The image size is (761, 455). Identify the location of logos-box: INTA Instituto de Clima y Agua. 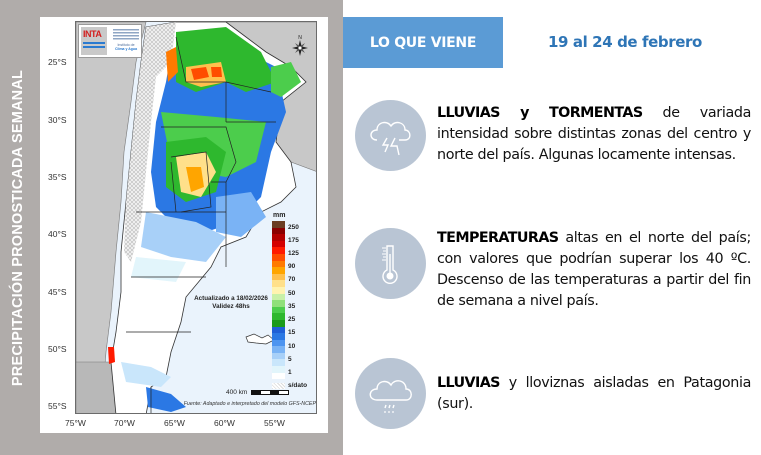
(110, 41).